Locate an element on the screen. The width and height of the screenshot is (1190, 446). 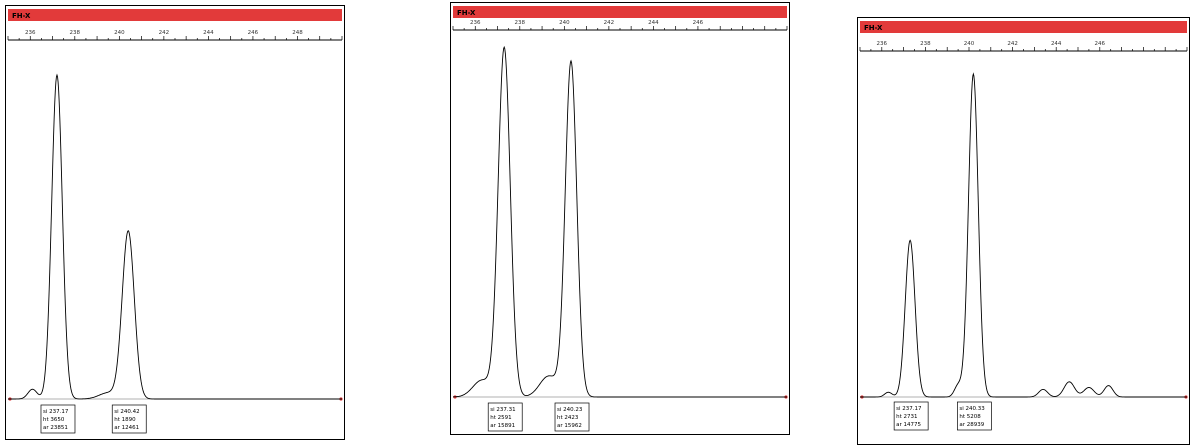
peak-label-ht: ht 2591 is located at coordinates (500, 418).